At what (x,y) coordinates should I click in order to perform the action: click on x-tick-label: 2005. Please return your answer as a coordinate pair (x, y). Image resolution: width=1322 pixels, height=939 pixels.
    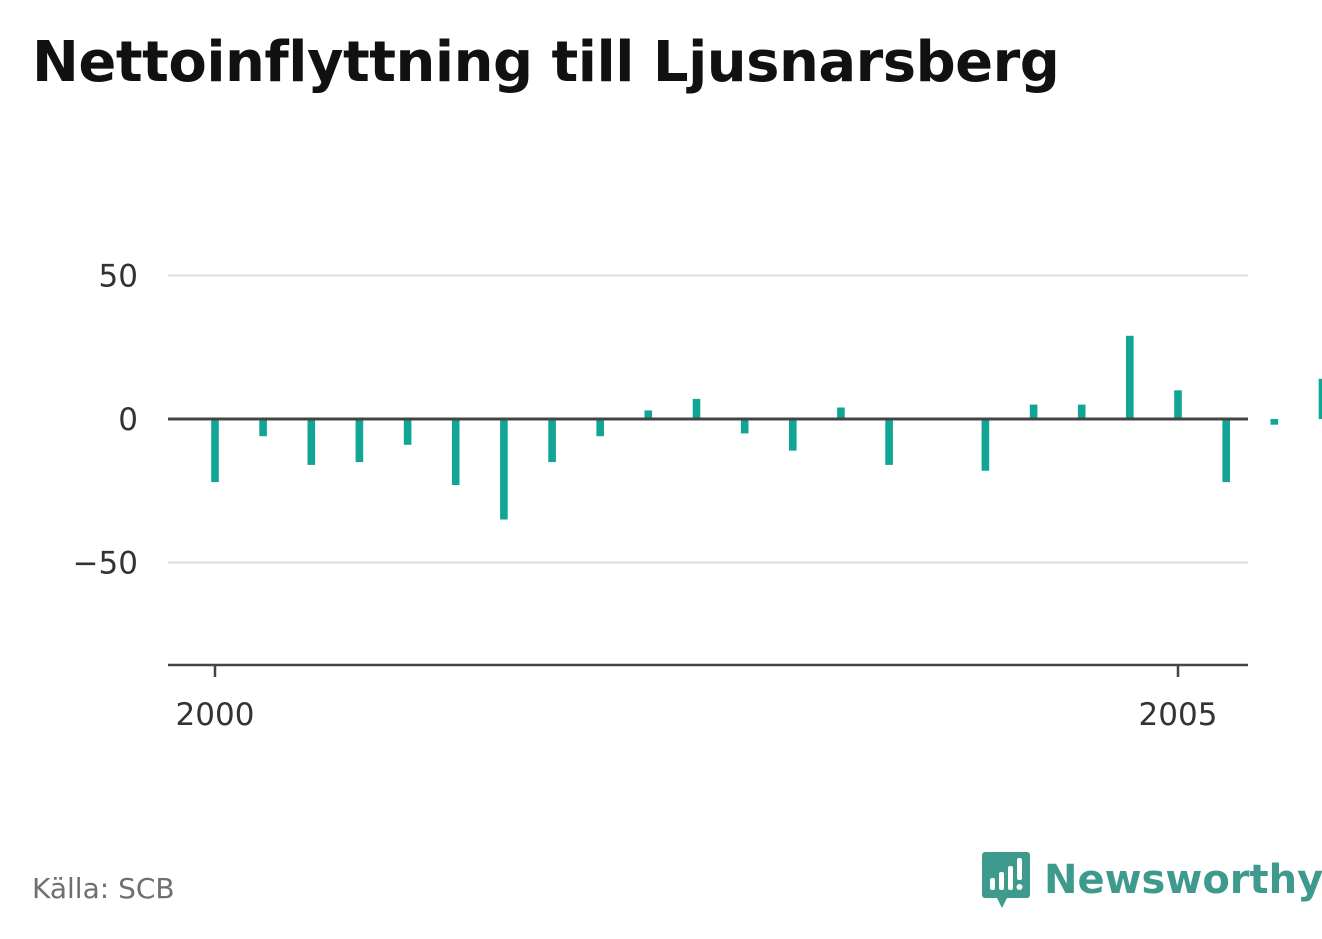
    Looking at the image, I should click on (1178, 715).